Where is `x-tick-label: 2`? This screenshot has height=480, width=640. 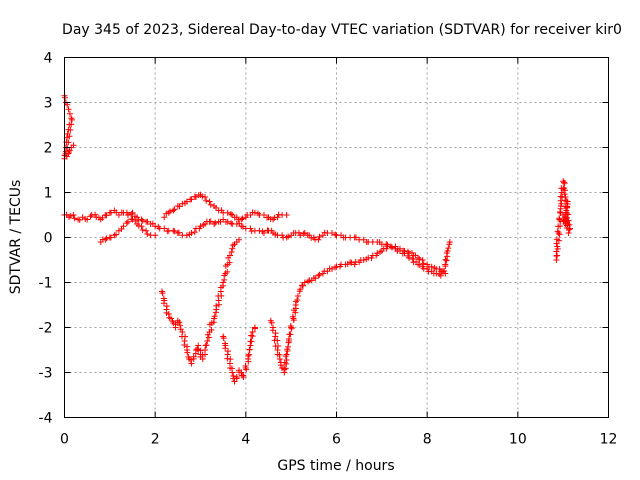
x-tick-label: 2 is located at coordinates (155, 440).